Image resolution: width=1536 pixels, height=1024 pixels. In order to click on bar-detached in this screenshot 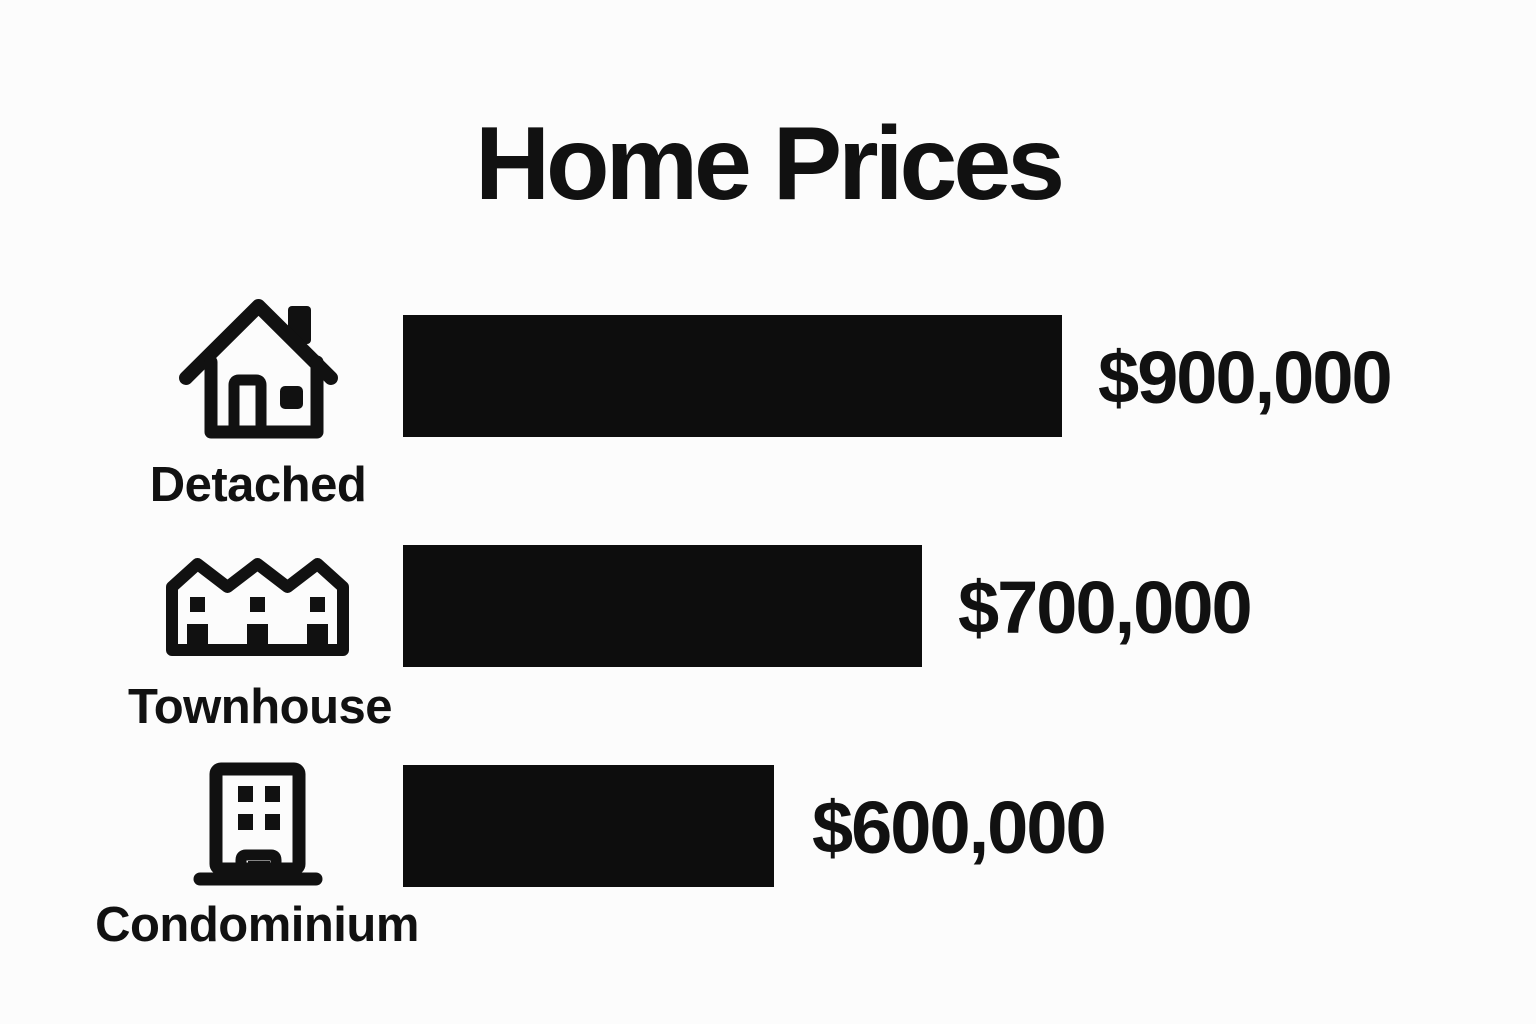, I will do `click(732, 376)`.